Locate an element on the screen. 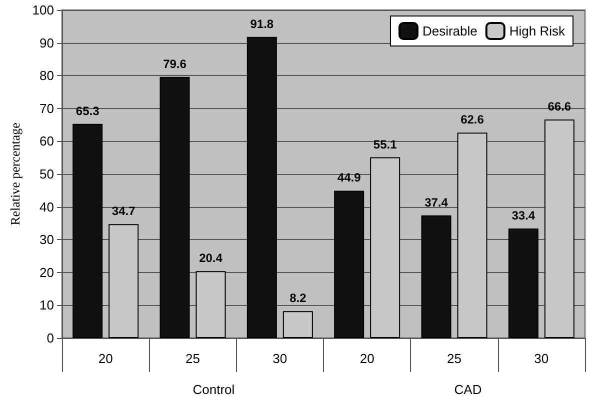 The width and height of the screenshot is (597, 408). y-tick-label: 10 is located at coordinates (47, 305).